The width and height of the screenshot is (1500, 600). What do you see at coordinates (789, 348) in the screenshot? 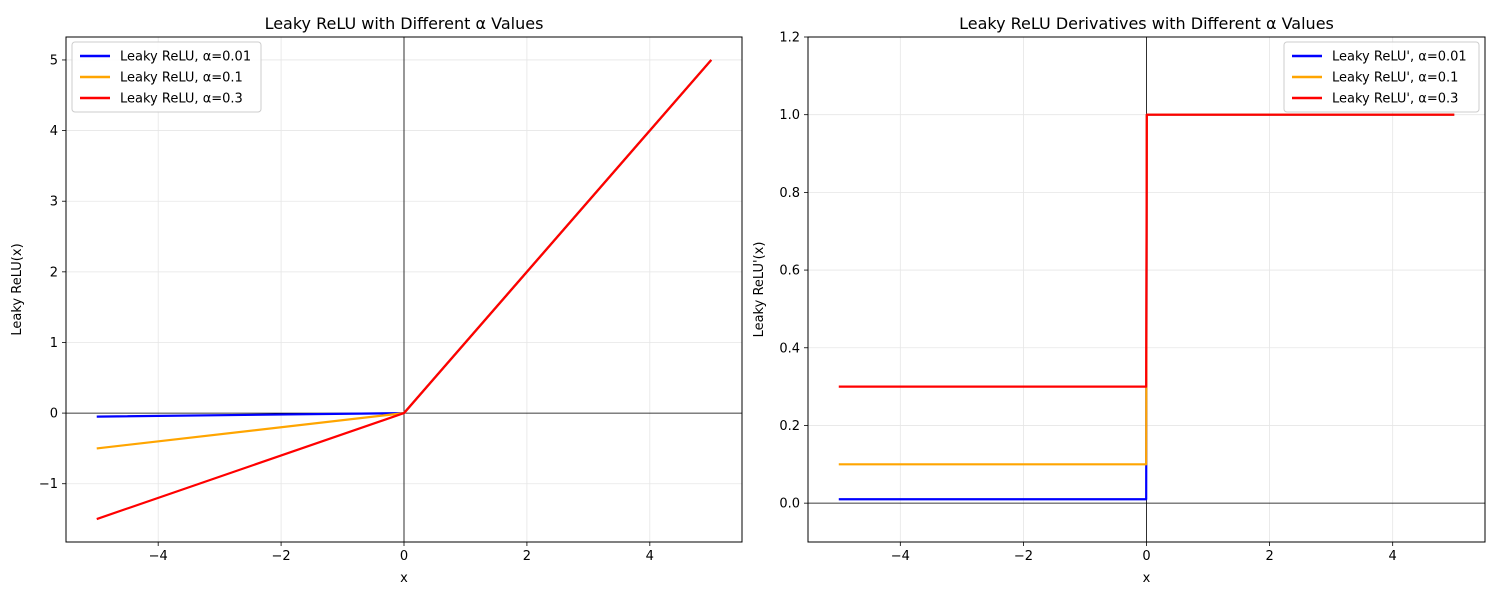
I see `y-tick-label: 0.4` at bounding box center [789, 348].